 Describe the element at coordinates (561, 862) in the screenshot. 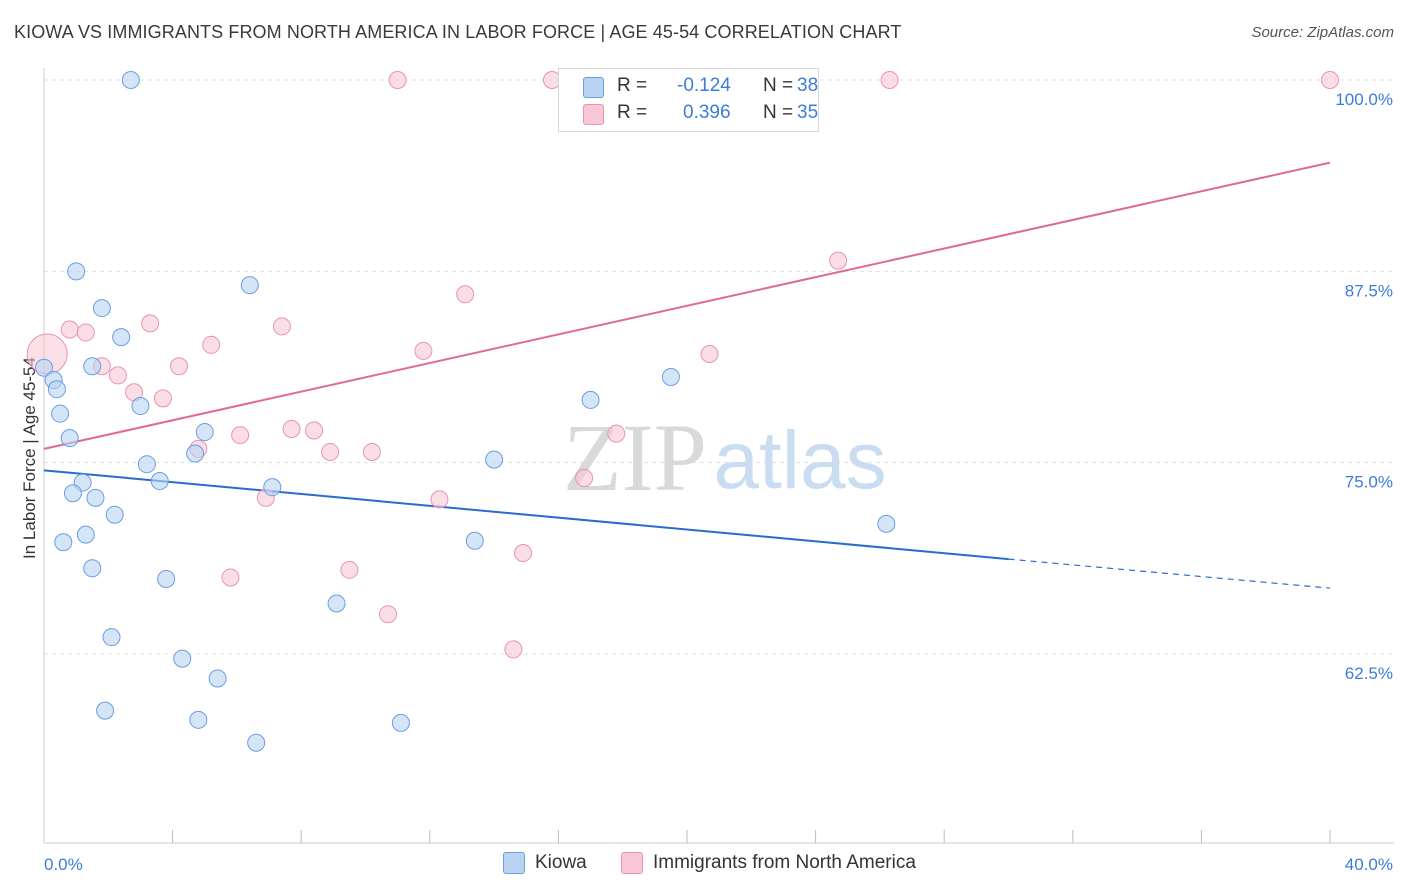

I see `legend-label: Kiowa` at that location.